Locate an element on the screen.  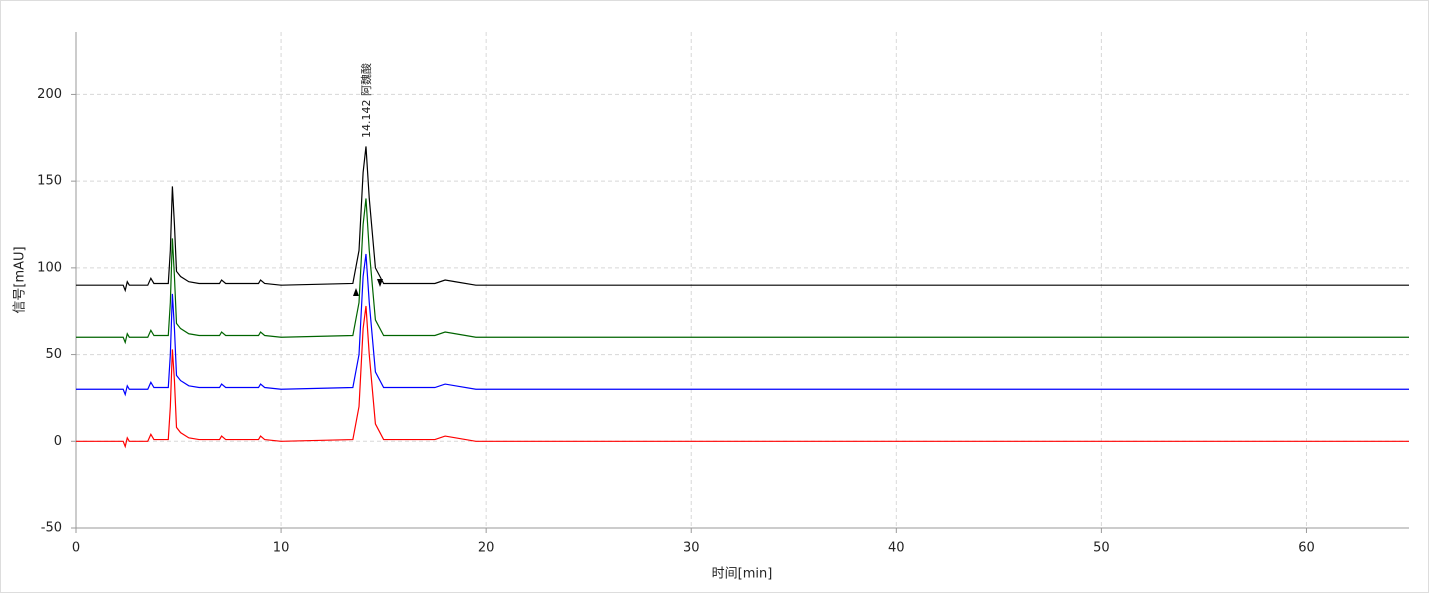
x-tick-label: 20 is located at coordinates (486, 548).